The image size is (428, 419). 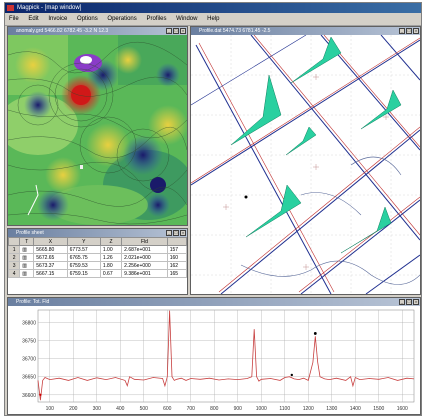 What do you see at coordinates (14, 273) in the screenshot?
I see `row-index: 4` at bounding box center [14, 273].